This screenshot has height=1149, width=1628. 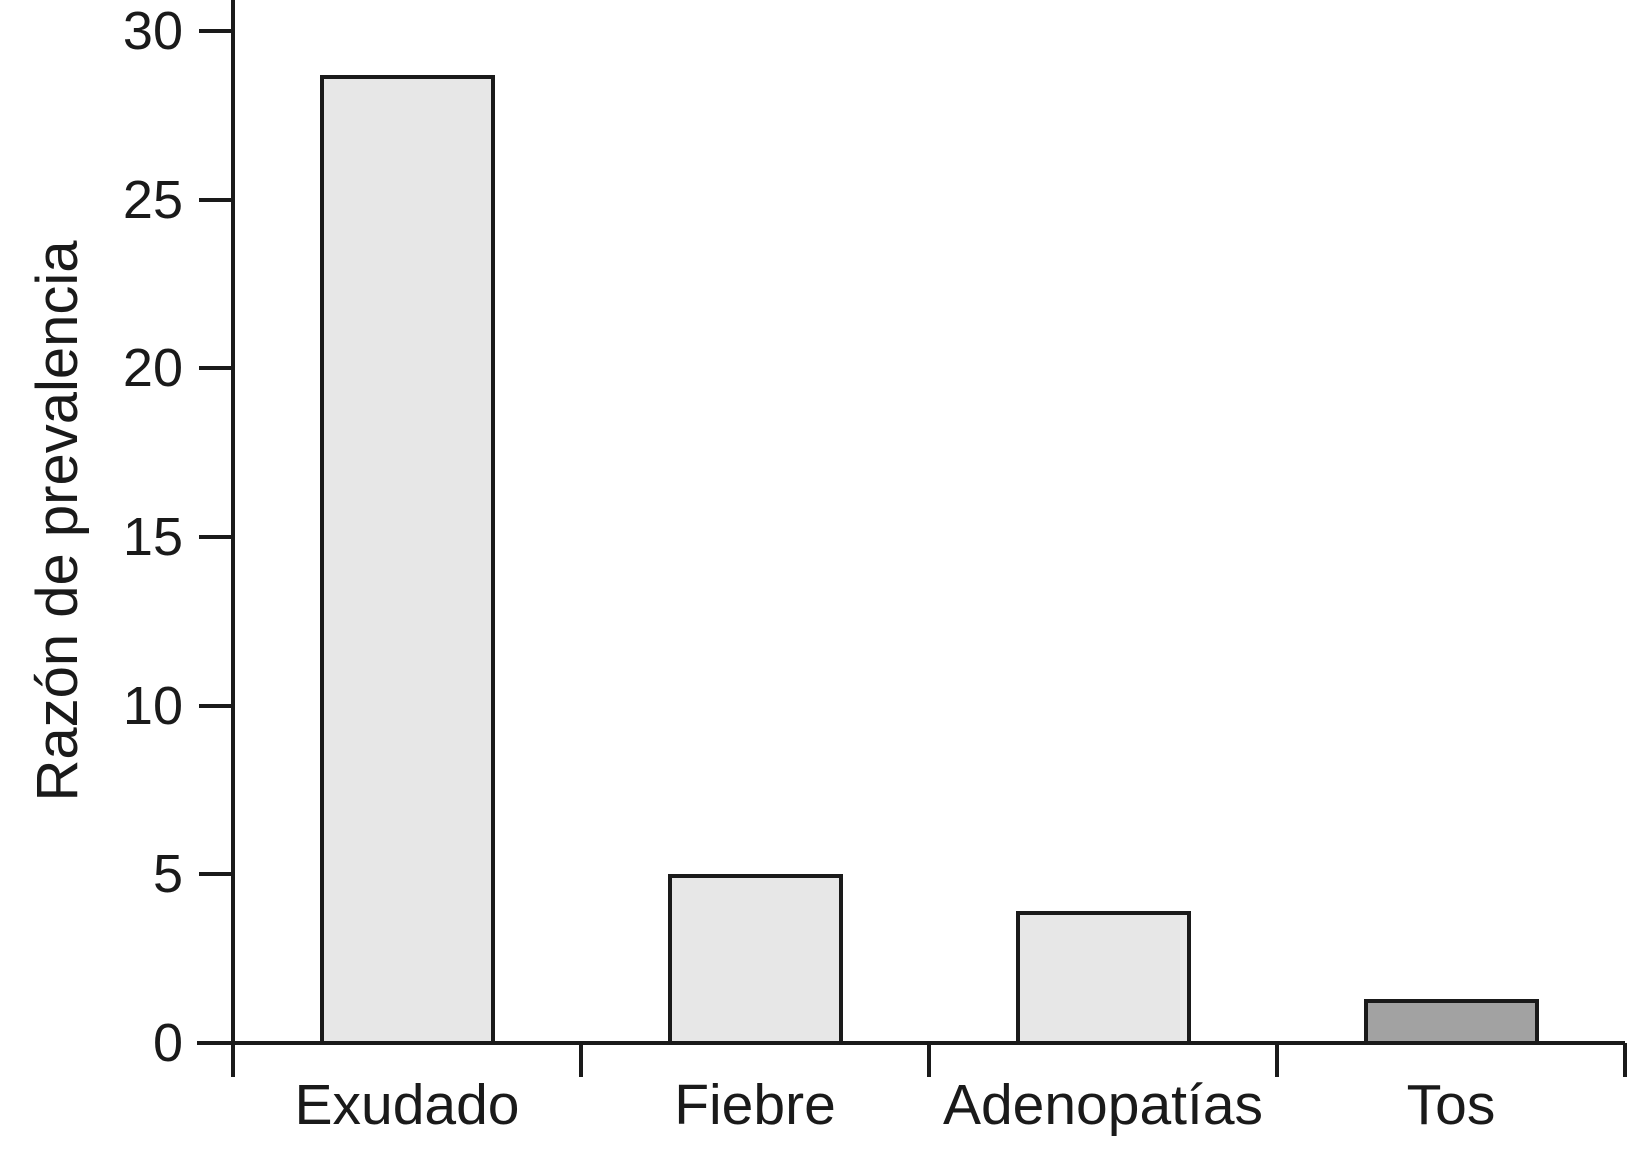 I want to click on y-tick-label-30: 30, so click(x=152, y=31).